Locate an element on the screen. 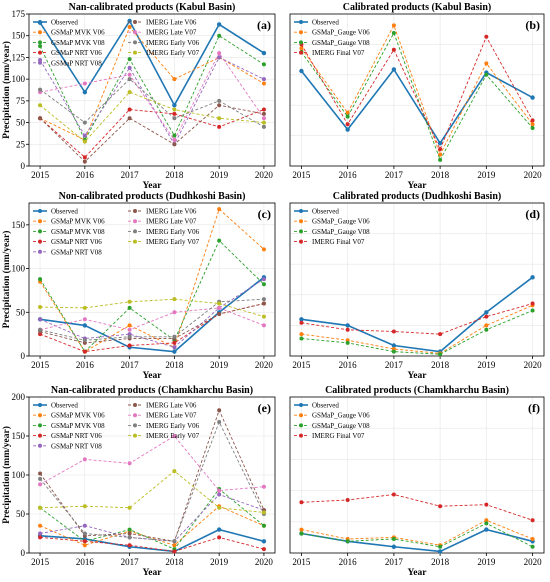 This screenshot has height=582, width=550. panel-a-legend-label-gsmap-mvk-v08: GSMaP MVK V08 is located at coordinates (78, 43).